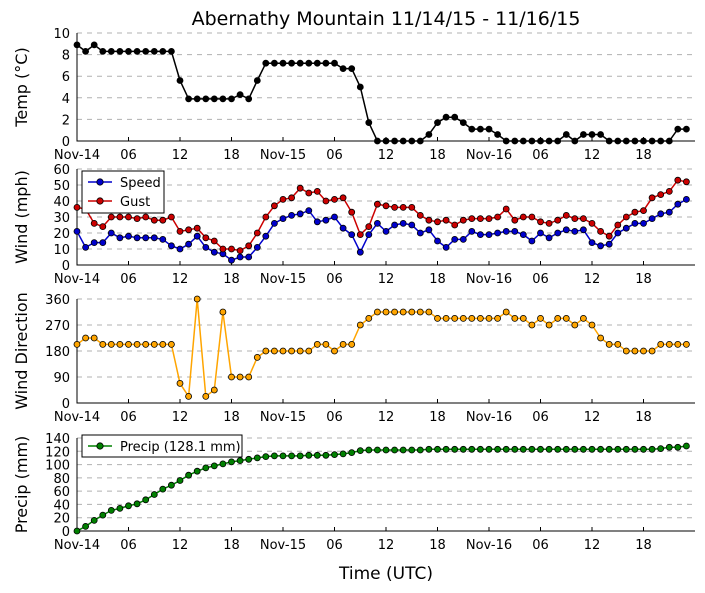 The width and height of the screenshot is (705, 593). Describe the element at coordinates (381, 488) in the screenshot. I see `series-line-precip-128-1-mm` at that location.